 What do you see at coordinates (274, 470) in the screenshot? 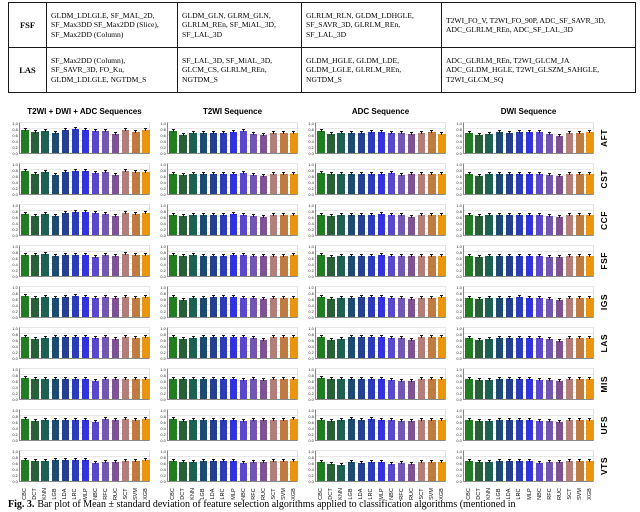
I see `bar-sct` at bounding box center [274, 470].